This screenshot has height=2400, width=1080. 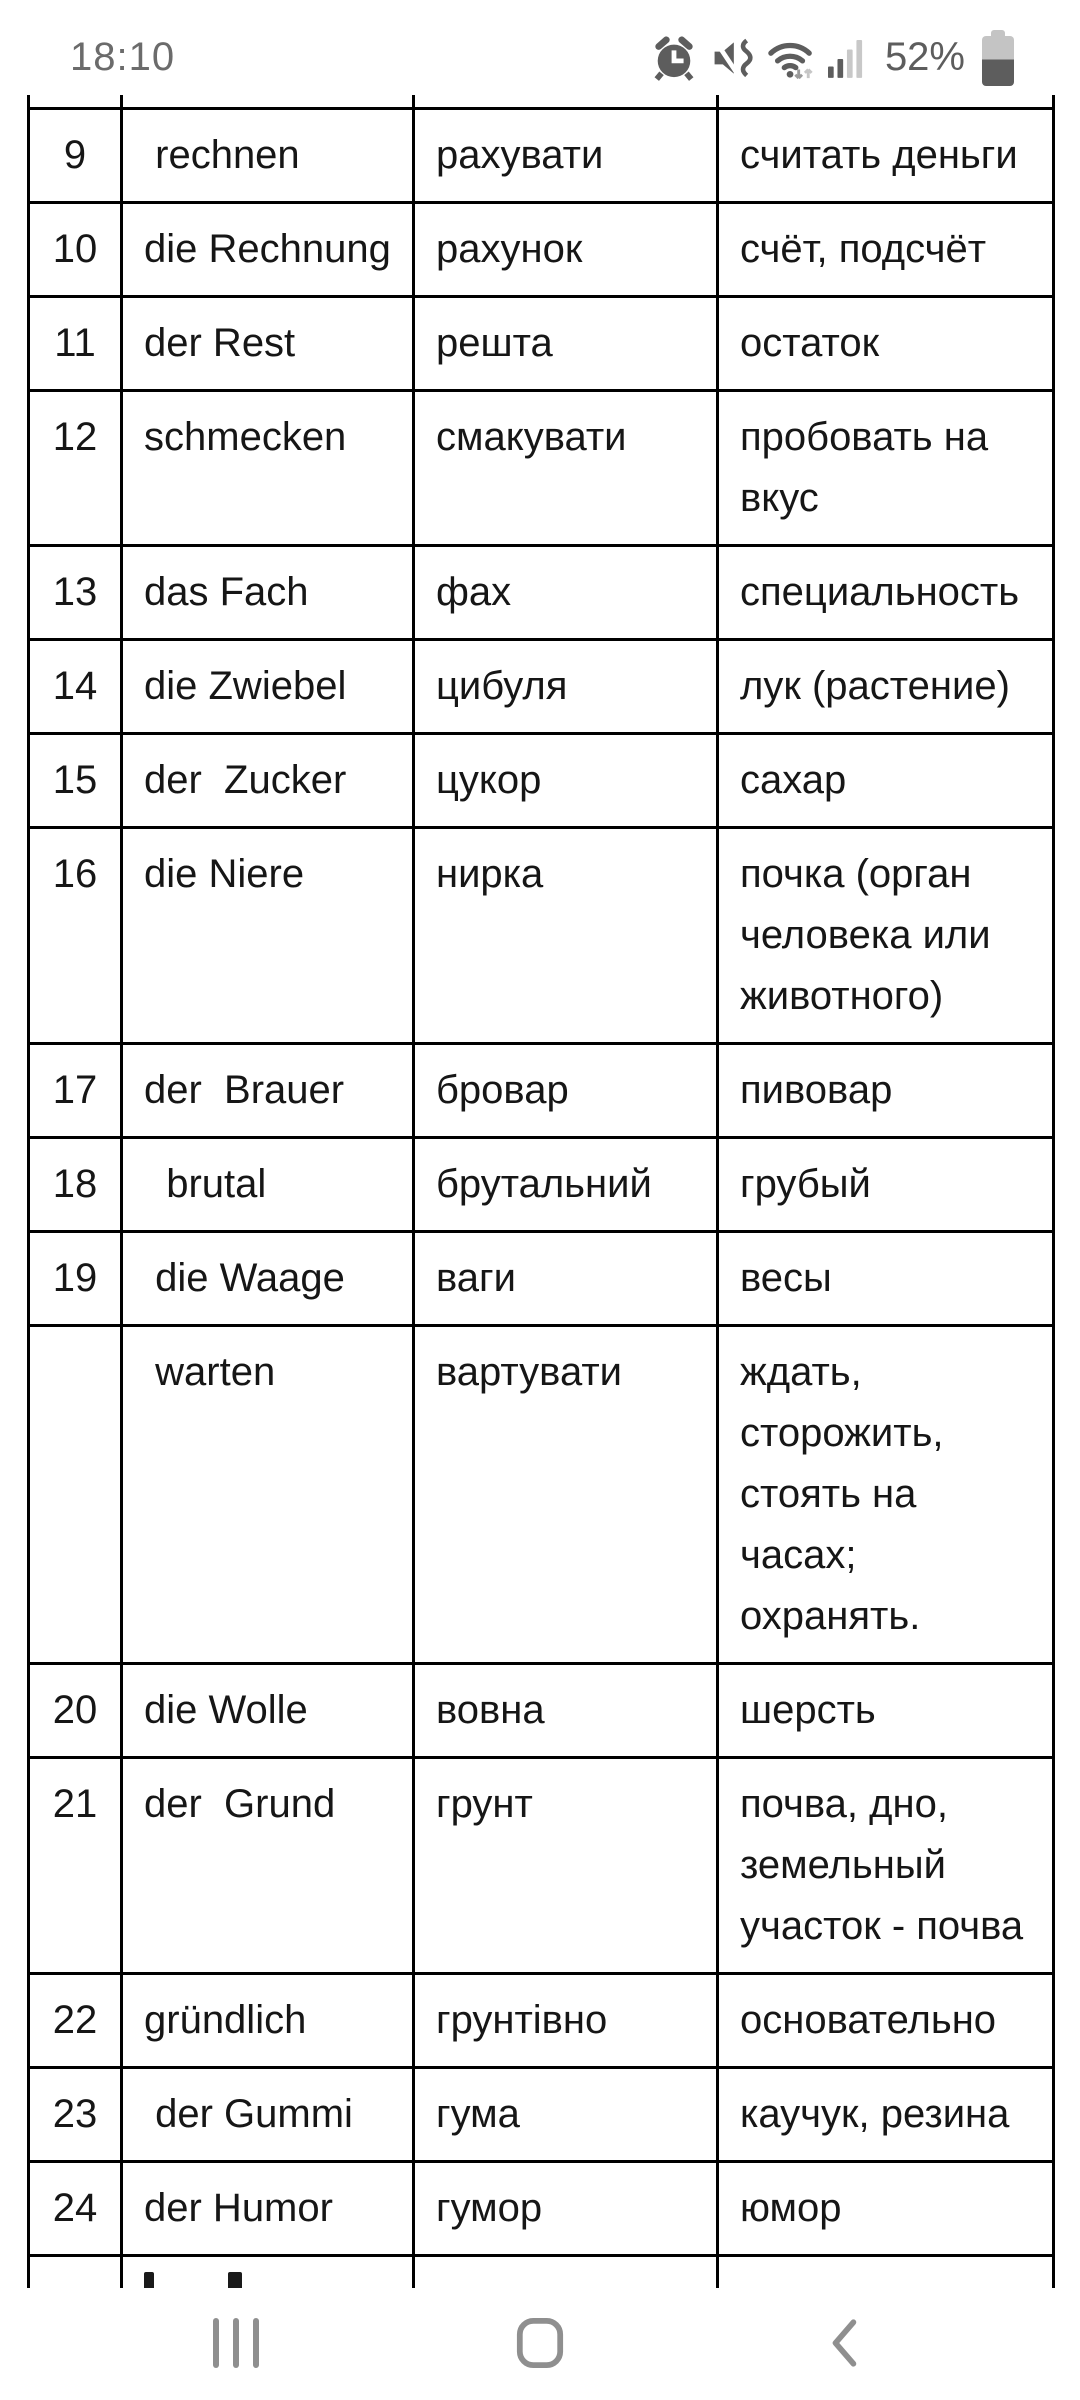 I want to click on back-button, so click(x=844, y=2344).